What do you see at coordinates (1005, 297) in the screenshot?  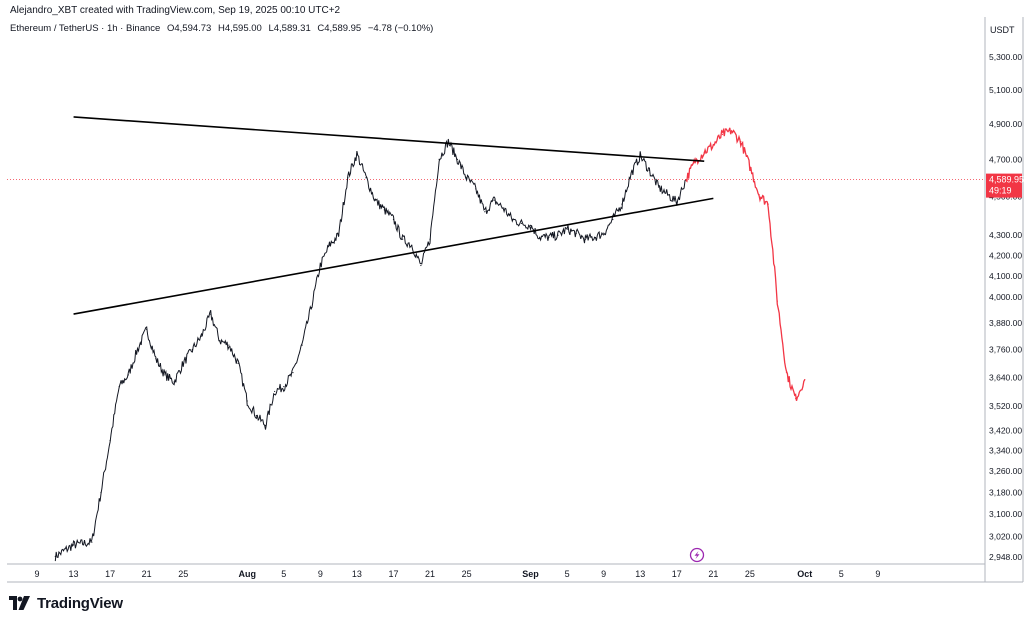 I see `y-tick-label-8: 4,000.00` at bounding box center [1005, 297].